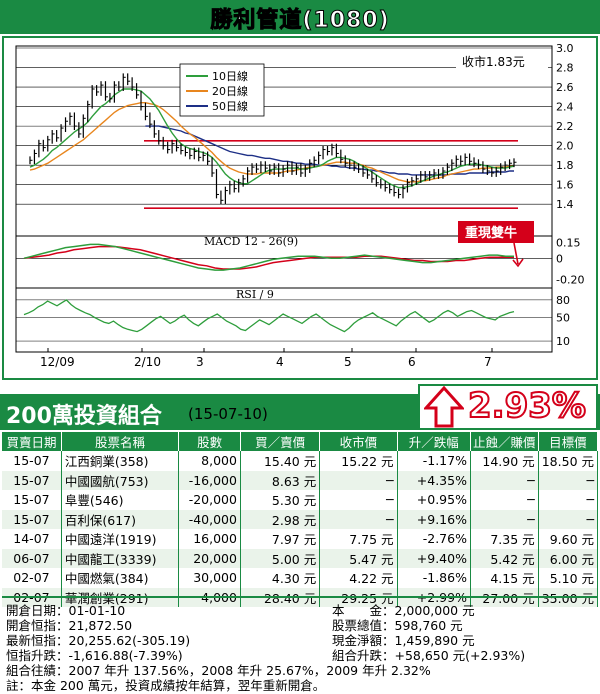 The width and height of the screenshot is (600, 694). Describe the element at coordinates (565, 204) in the screenshot. I see `price-tick-label: 1.4` at that location.